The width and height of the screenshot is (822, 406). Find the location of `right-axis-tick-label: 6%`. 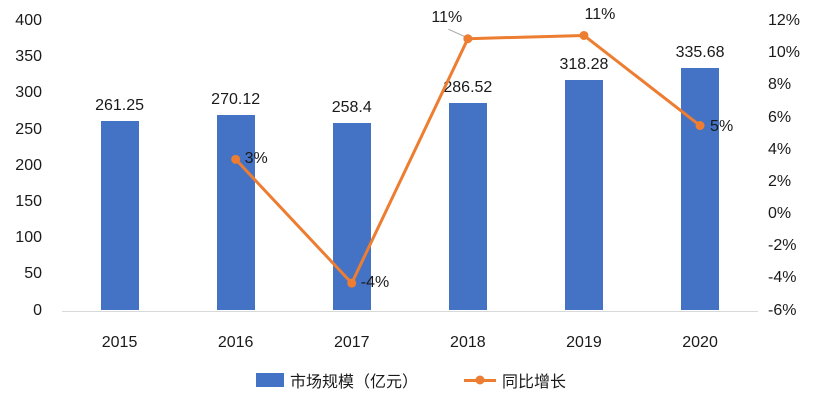

right-axis-tick-label: 6% is located at coordinates (780, 117).